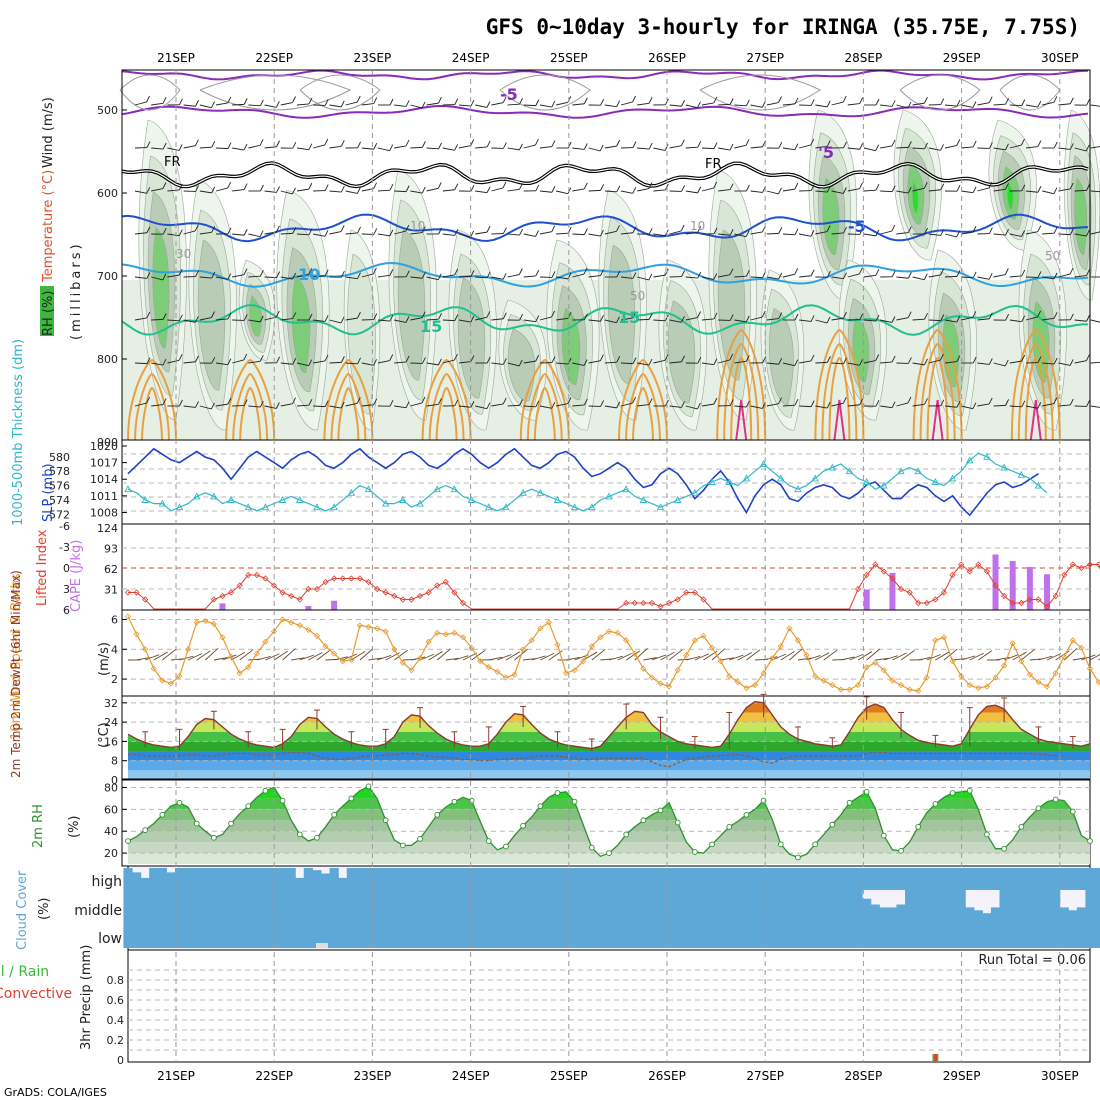 The height and width of the screenshot is (1100, 1100). What do you see at coordinates (849, 802) in the screenshot?
I see `rh-marker` at bounding box center [849, 802].